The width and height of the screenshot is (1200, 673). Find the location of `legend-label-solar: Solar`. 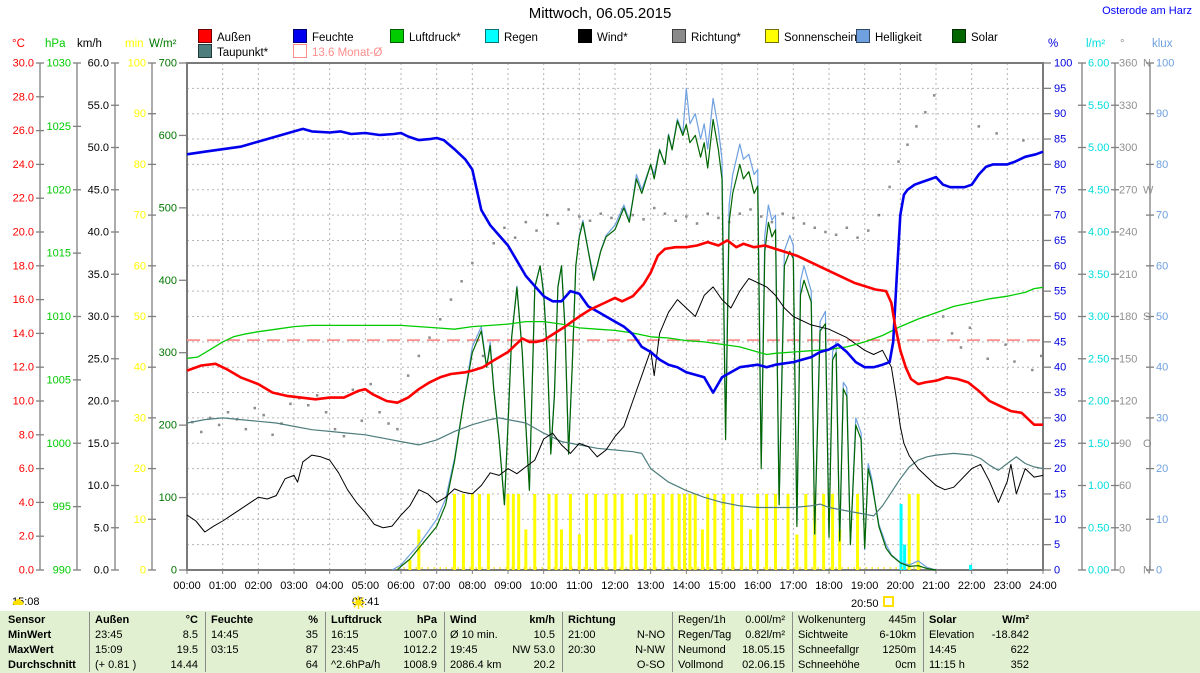

legend-label-solar: Solar is located at coordinates (984, 38).